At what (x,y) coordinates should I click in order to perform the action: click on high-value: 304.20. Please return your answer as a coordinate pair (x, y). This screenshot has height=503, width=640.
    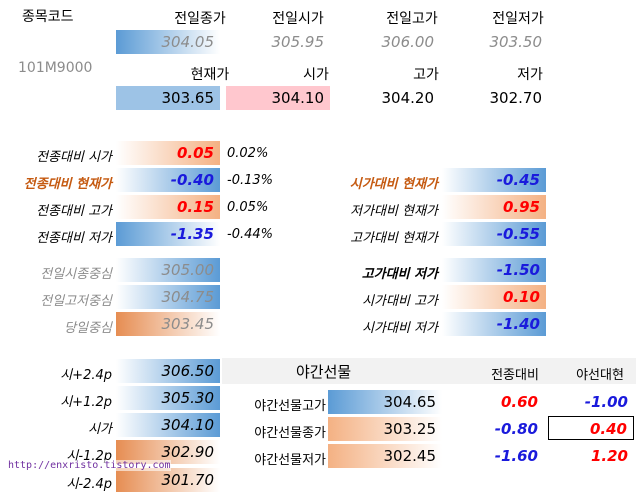
    Looking at the image, I should click on (408, 98).